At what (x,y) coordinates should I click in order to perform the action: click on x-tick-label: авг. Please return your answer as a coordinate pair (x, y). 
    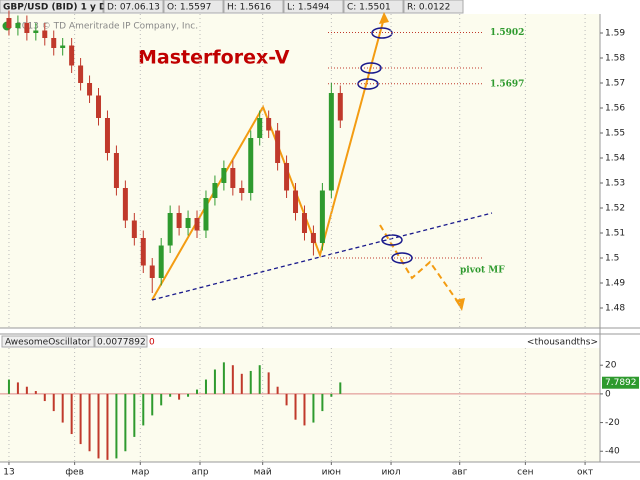
    Looking at the image, I should click on (460, 473).